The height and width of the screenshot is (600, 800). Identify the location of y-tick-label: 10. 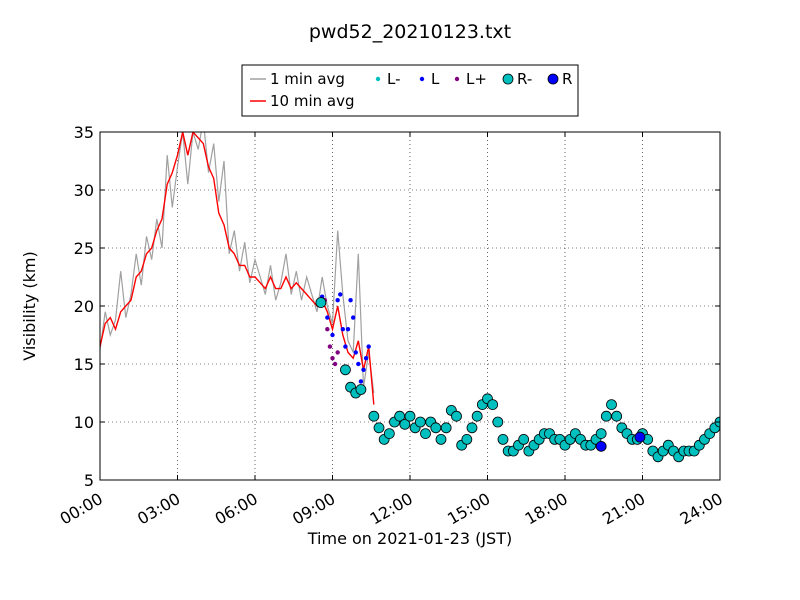
(84, 422).